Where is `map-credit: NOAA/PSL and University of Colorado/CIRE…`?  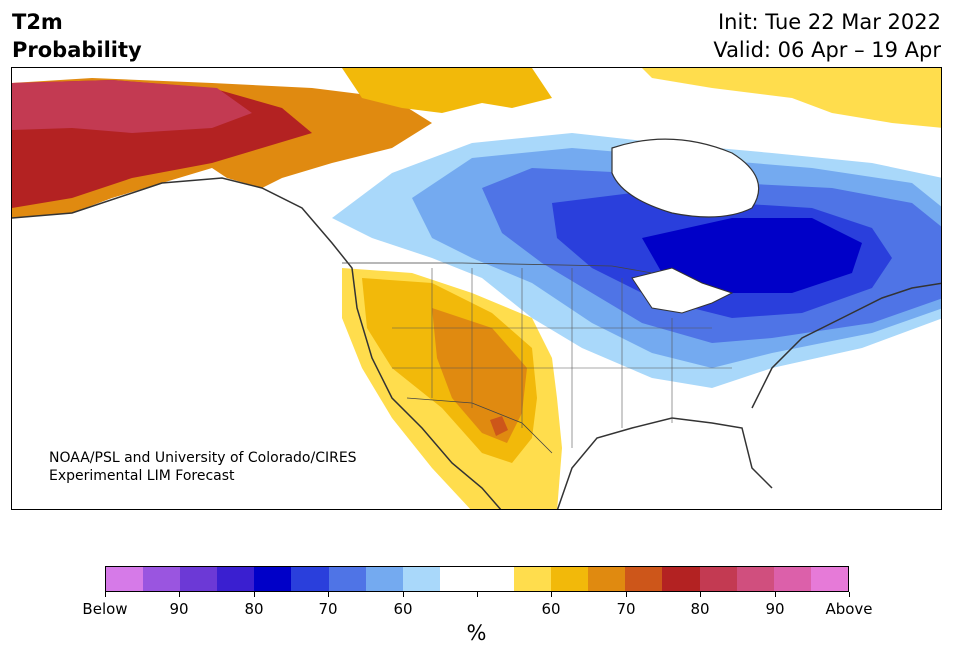
map-credit: NOAA/PSL and University of Colorado/CIRE… is located at coordinates (203, 467).